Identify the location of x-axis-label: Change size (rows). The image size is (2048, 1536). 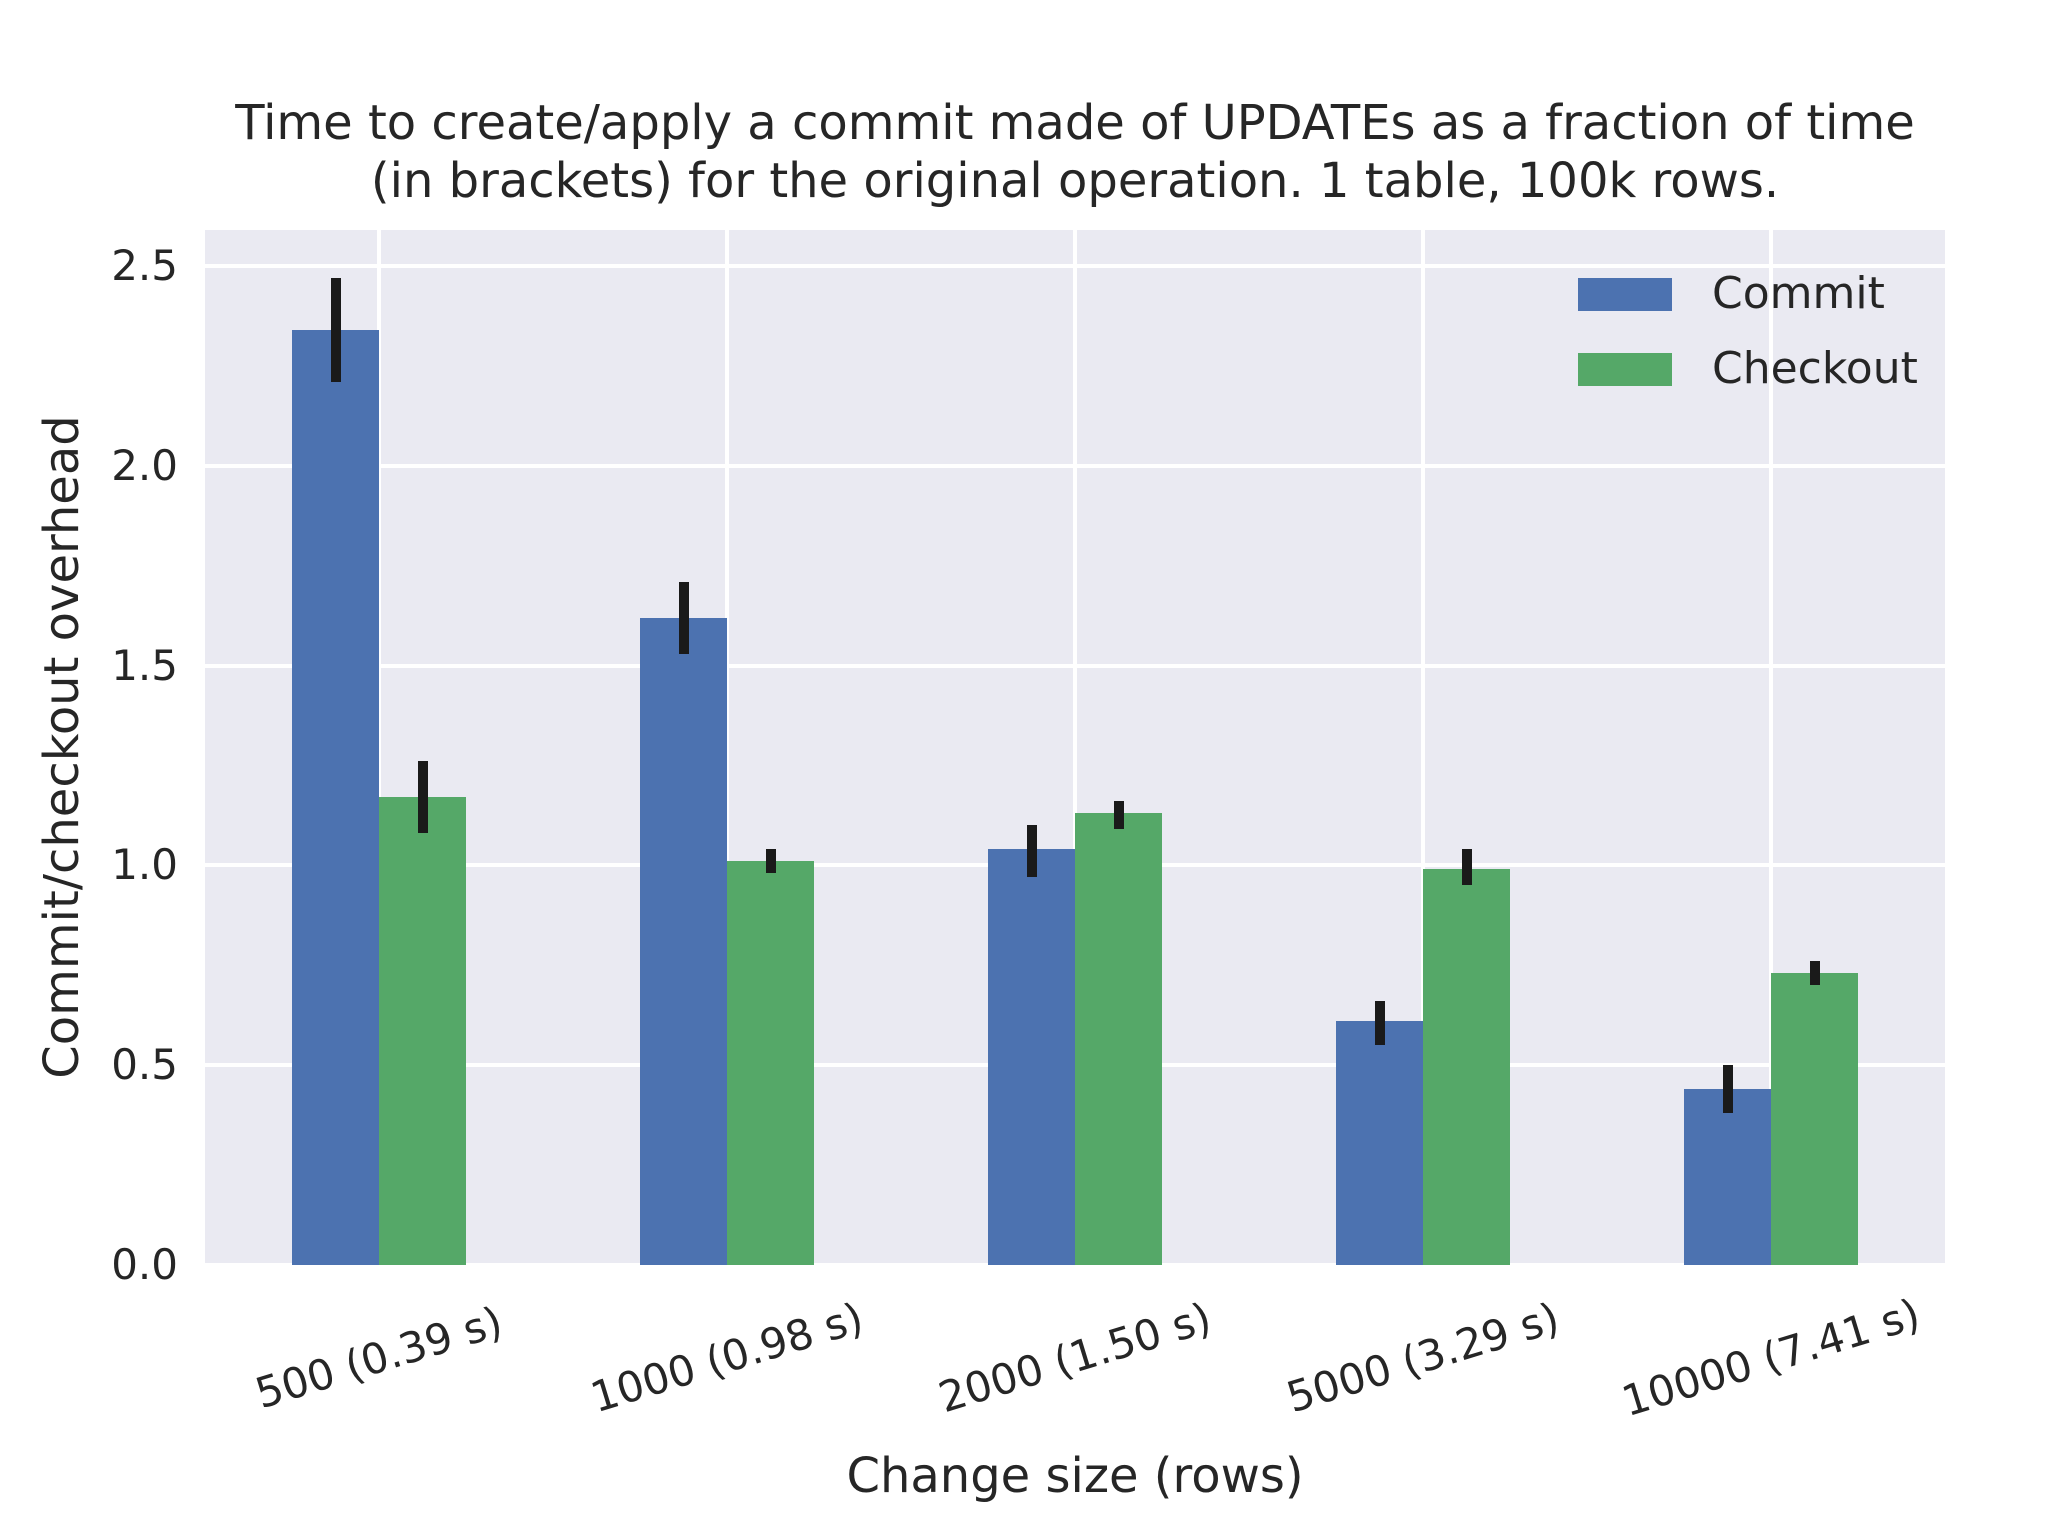
(1075, 1476).